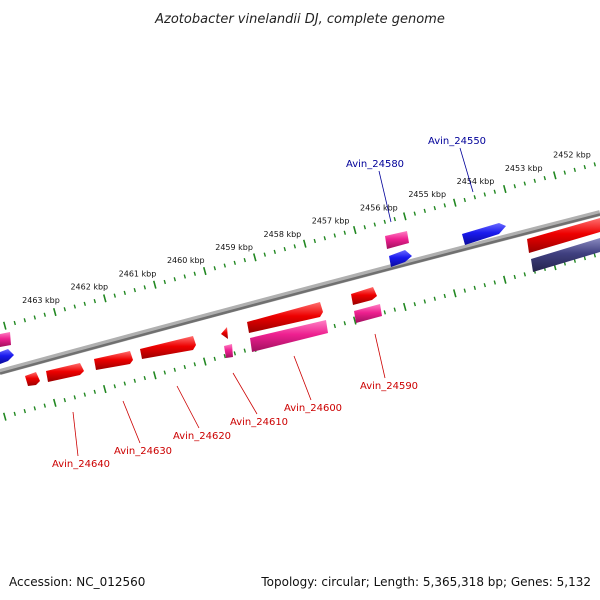  I want to click on gene-feature-right-navy, so click(565, 255).